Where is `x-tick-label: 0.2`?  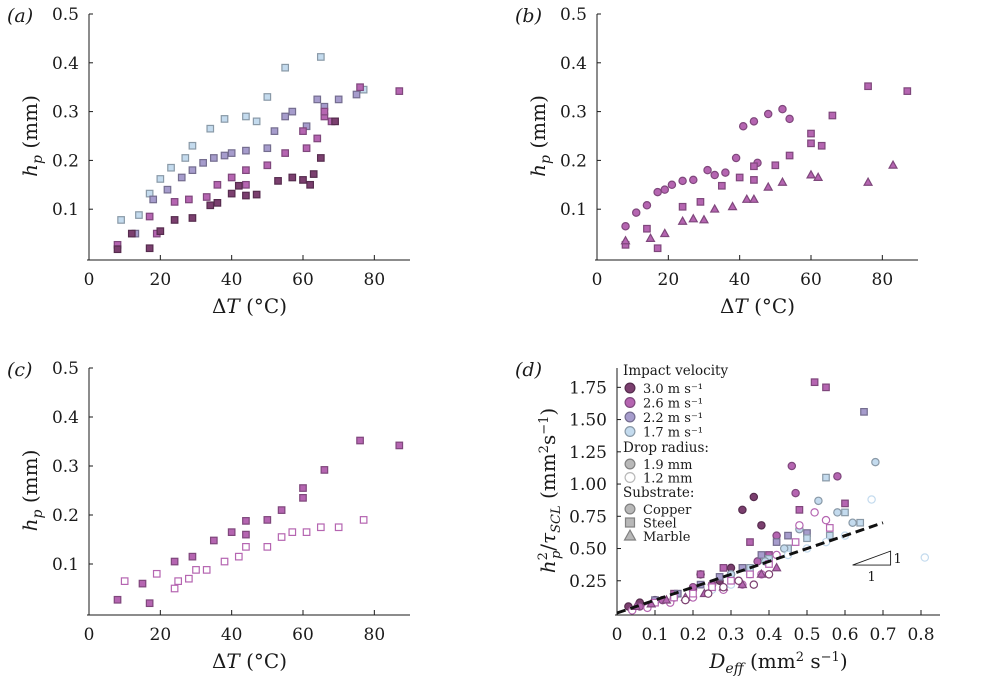 x-tick-label: 0.2 is located at coordinates (692, 635).